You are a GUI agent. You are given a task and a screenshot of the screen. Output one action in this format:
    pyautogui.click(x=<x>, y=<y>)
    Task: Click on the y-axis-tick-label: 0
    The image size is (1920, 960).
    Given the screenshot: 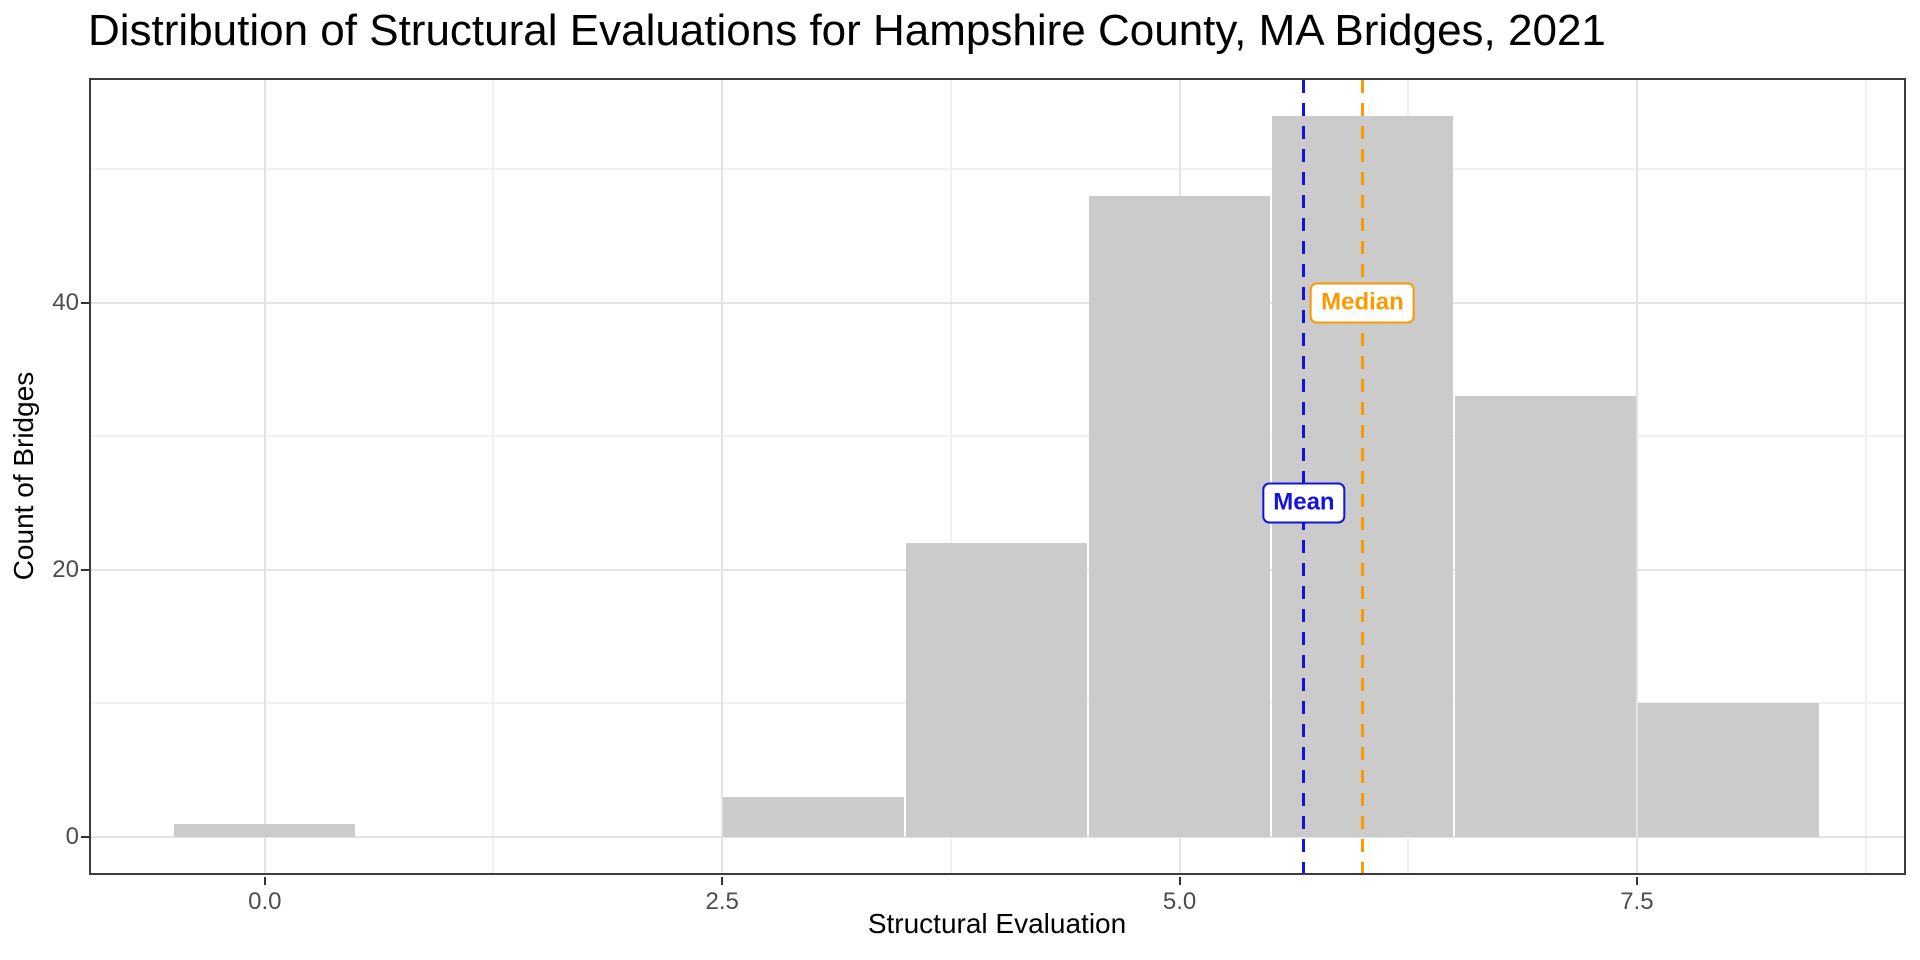 What is the action you would take?
    pyautogui.click(x=72, y=836)
    